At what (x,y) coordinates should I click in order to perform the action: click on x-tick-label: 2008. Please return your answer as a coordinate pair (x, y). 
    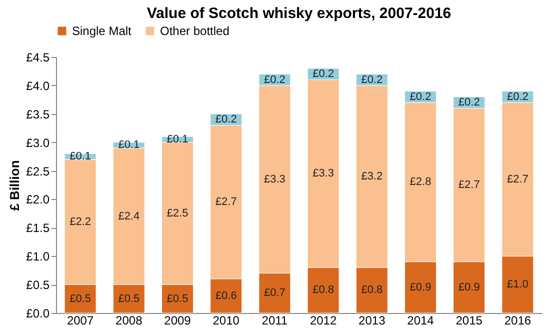
    Looking at the image, I should click on (129, 321).